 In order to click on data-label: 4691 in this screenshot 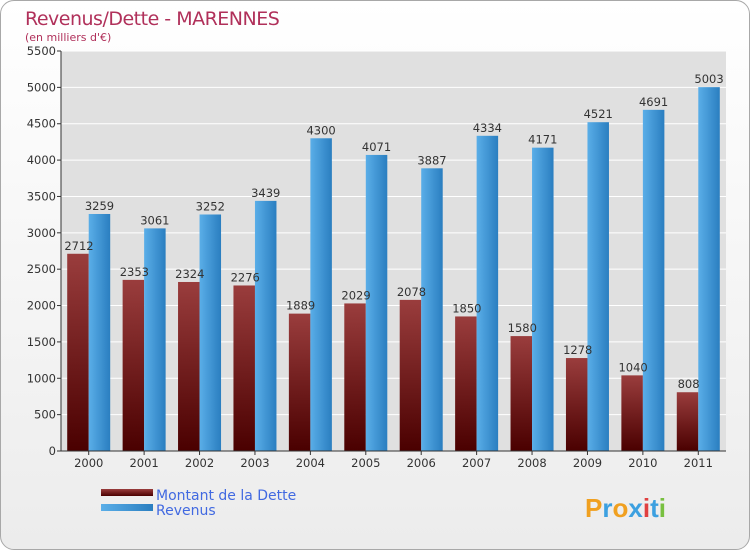, I will do `click(653, 102)`.